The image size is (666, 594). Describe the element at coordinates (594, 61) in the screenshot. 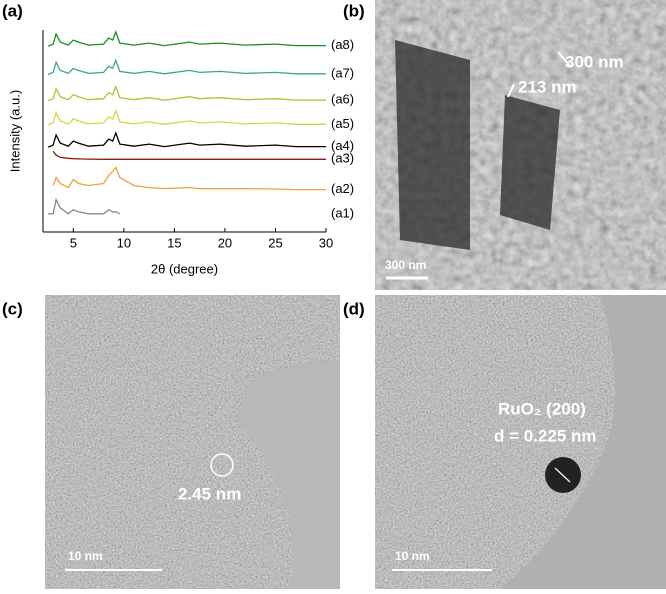

I see `annotation: 300 nm` at that location.